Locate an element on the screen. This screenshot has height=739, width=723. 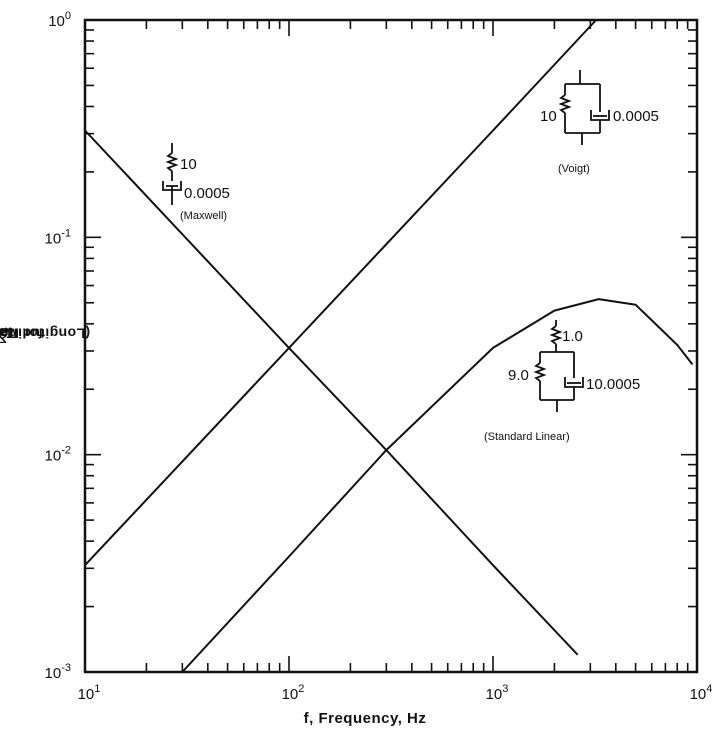
y-tick-label: 10⁻² is located at coordinates (58, 455).